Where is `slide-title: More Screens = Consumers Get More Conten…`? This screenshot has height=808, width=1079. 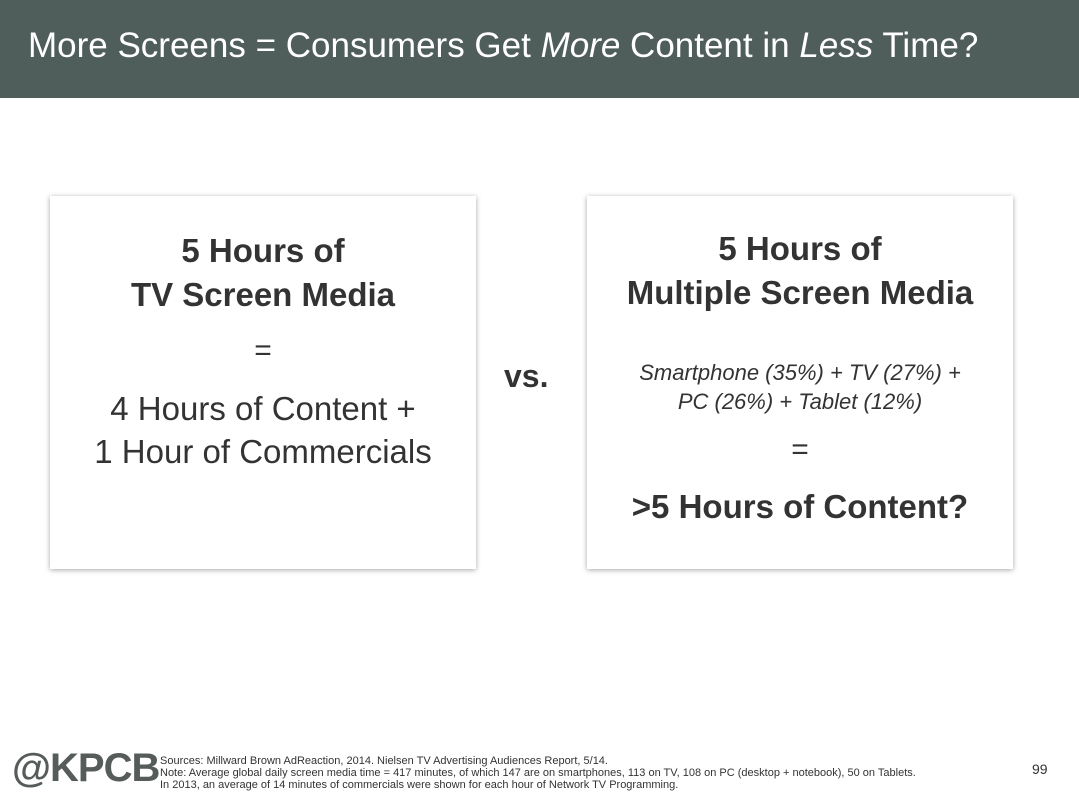
slide-title: More Screens = Consumers Get More Conten… is located at coordinates (503, 46).